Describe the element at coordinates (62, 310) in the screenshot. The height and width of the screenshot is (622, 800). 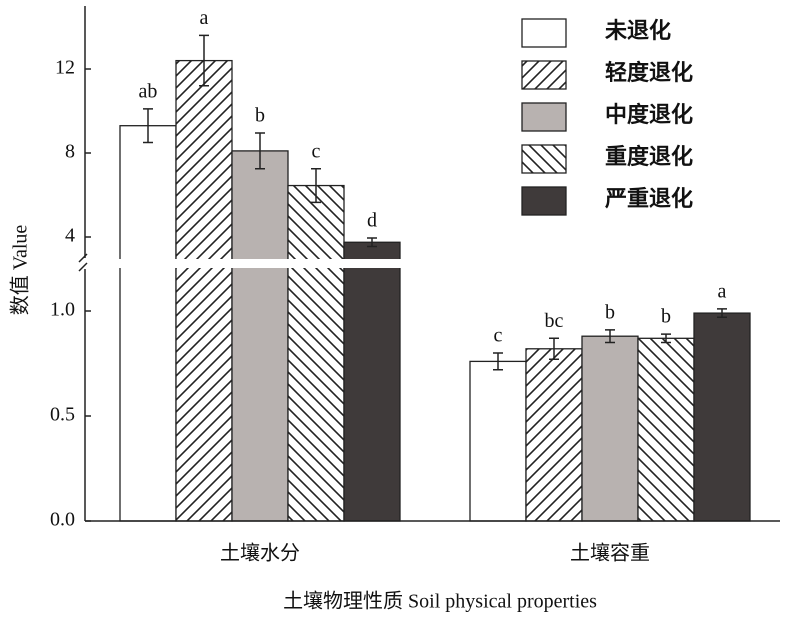
I see `y-tick-label: 1.0` at that location.